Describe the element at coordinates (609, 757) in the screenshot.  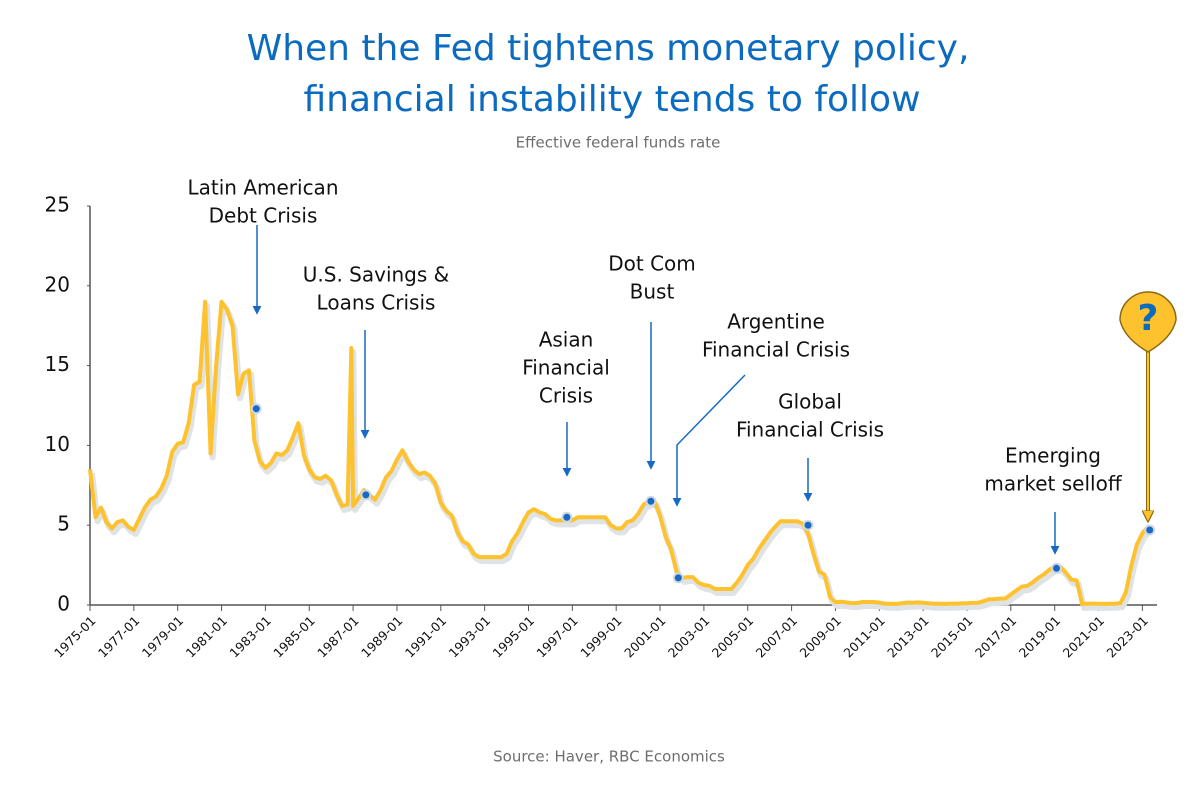
I see `source-note: Source: Haver, RBC Economics` at that location.